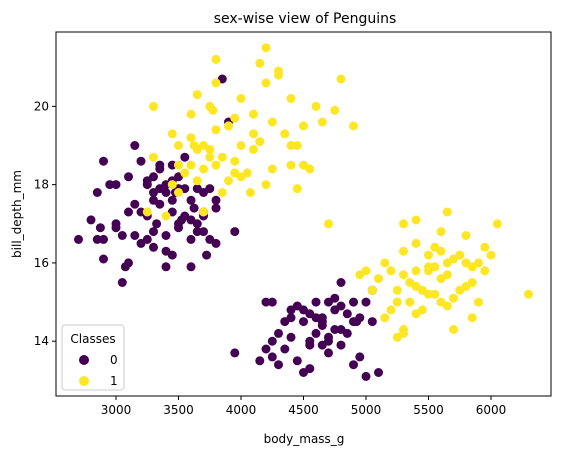  Describe the element at coordinates (41, 341) in the screenshot. I see `y-tick-label: 14` at that location.